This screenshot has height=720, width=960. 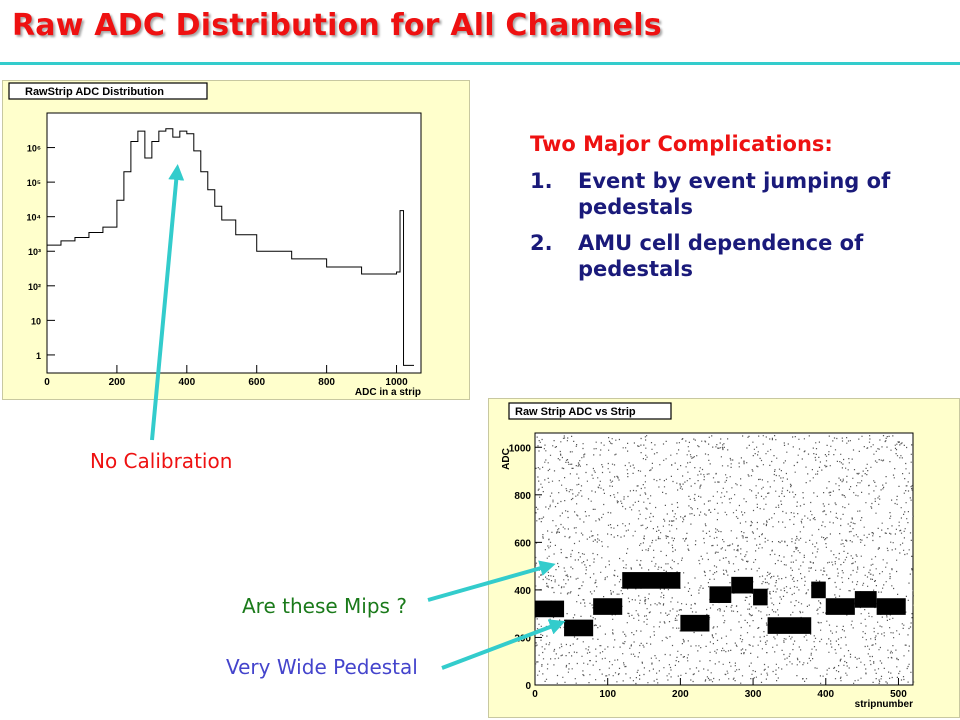 What do you see at coordinates (575, 412) in the screenshot?
I see `chart-title: Raw Strip ADC vs Strip` at bounding box center [575, 412].